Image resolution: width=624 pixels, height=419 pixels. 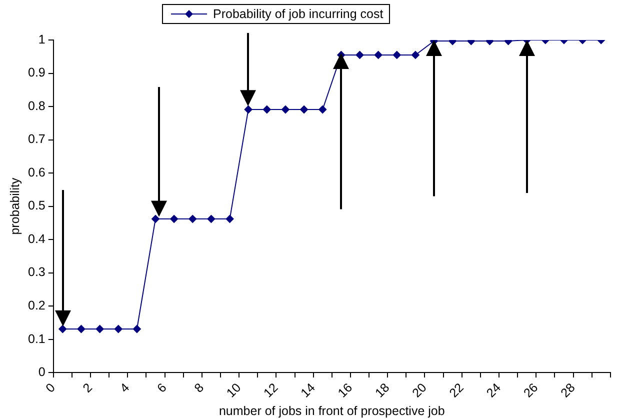 What do you see at coordinates (15, 206) in the screenshot?
I see `y-axis-title: probability` at bounding box center [15, 206].